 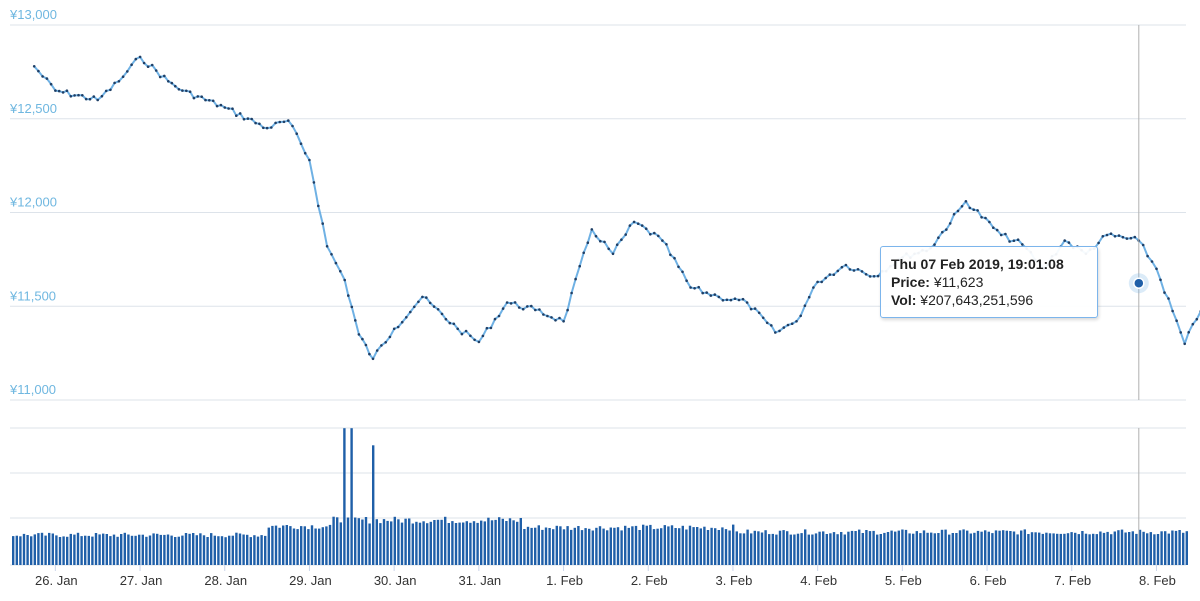 What do you see at coordinates (32, 295) in the screenshot?
I see `y-tick-label: ¥11,500` at bounding box center [32, 295].